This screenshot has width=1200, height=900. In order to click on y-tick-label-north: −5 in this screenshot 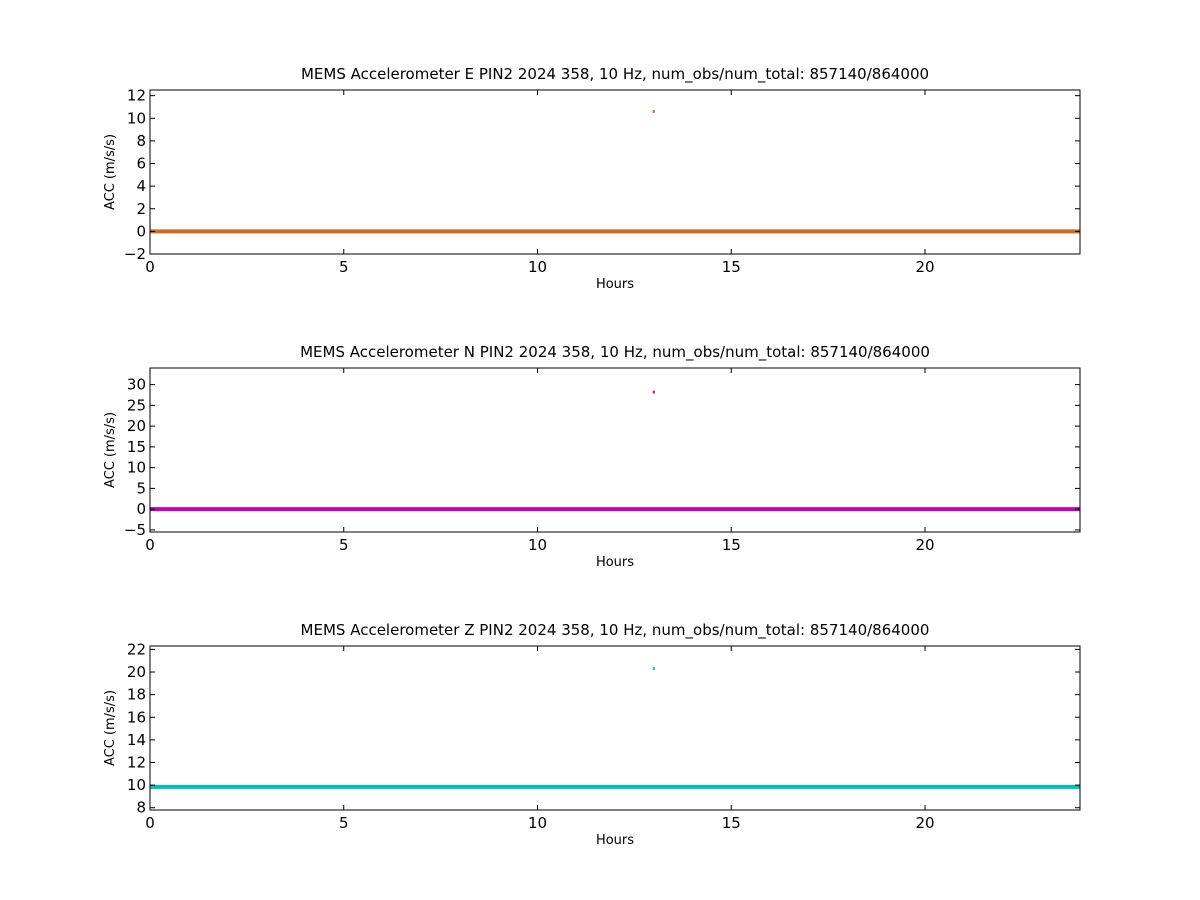, I will do `click(135, 530)`.